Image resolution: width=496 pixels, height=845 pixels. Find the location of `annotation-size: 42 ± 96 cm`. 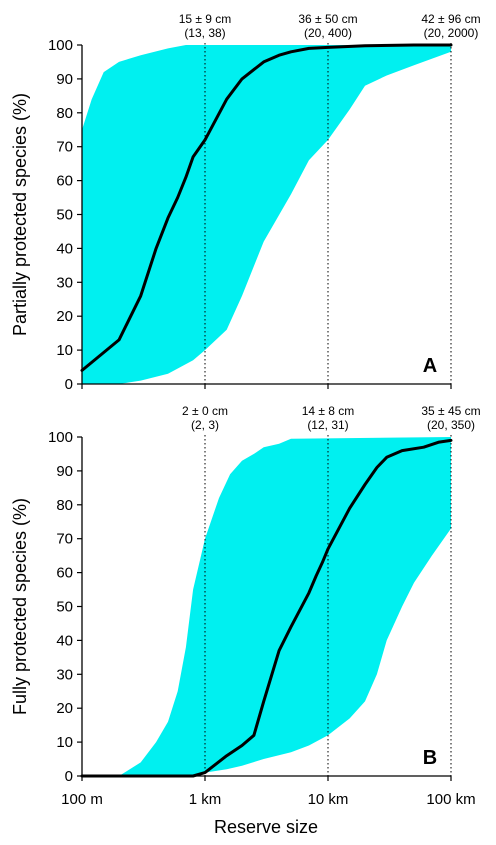

annotation-size: 42 ± 96 cm is located at coordinates (450, 19).